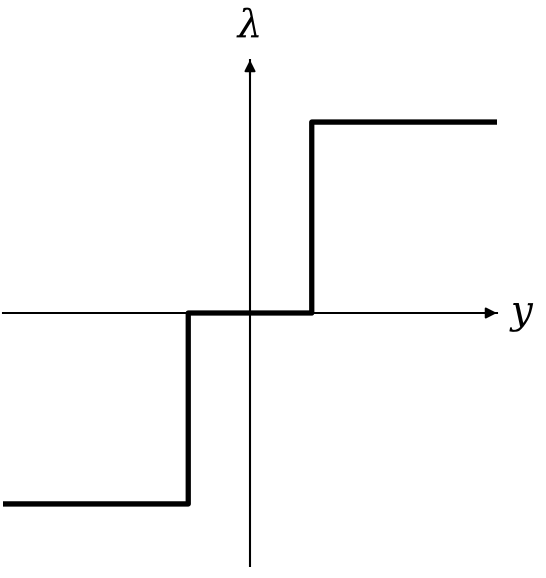  I want to click on y-axis-title: λ, so click(247, 23).